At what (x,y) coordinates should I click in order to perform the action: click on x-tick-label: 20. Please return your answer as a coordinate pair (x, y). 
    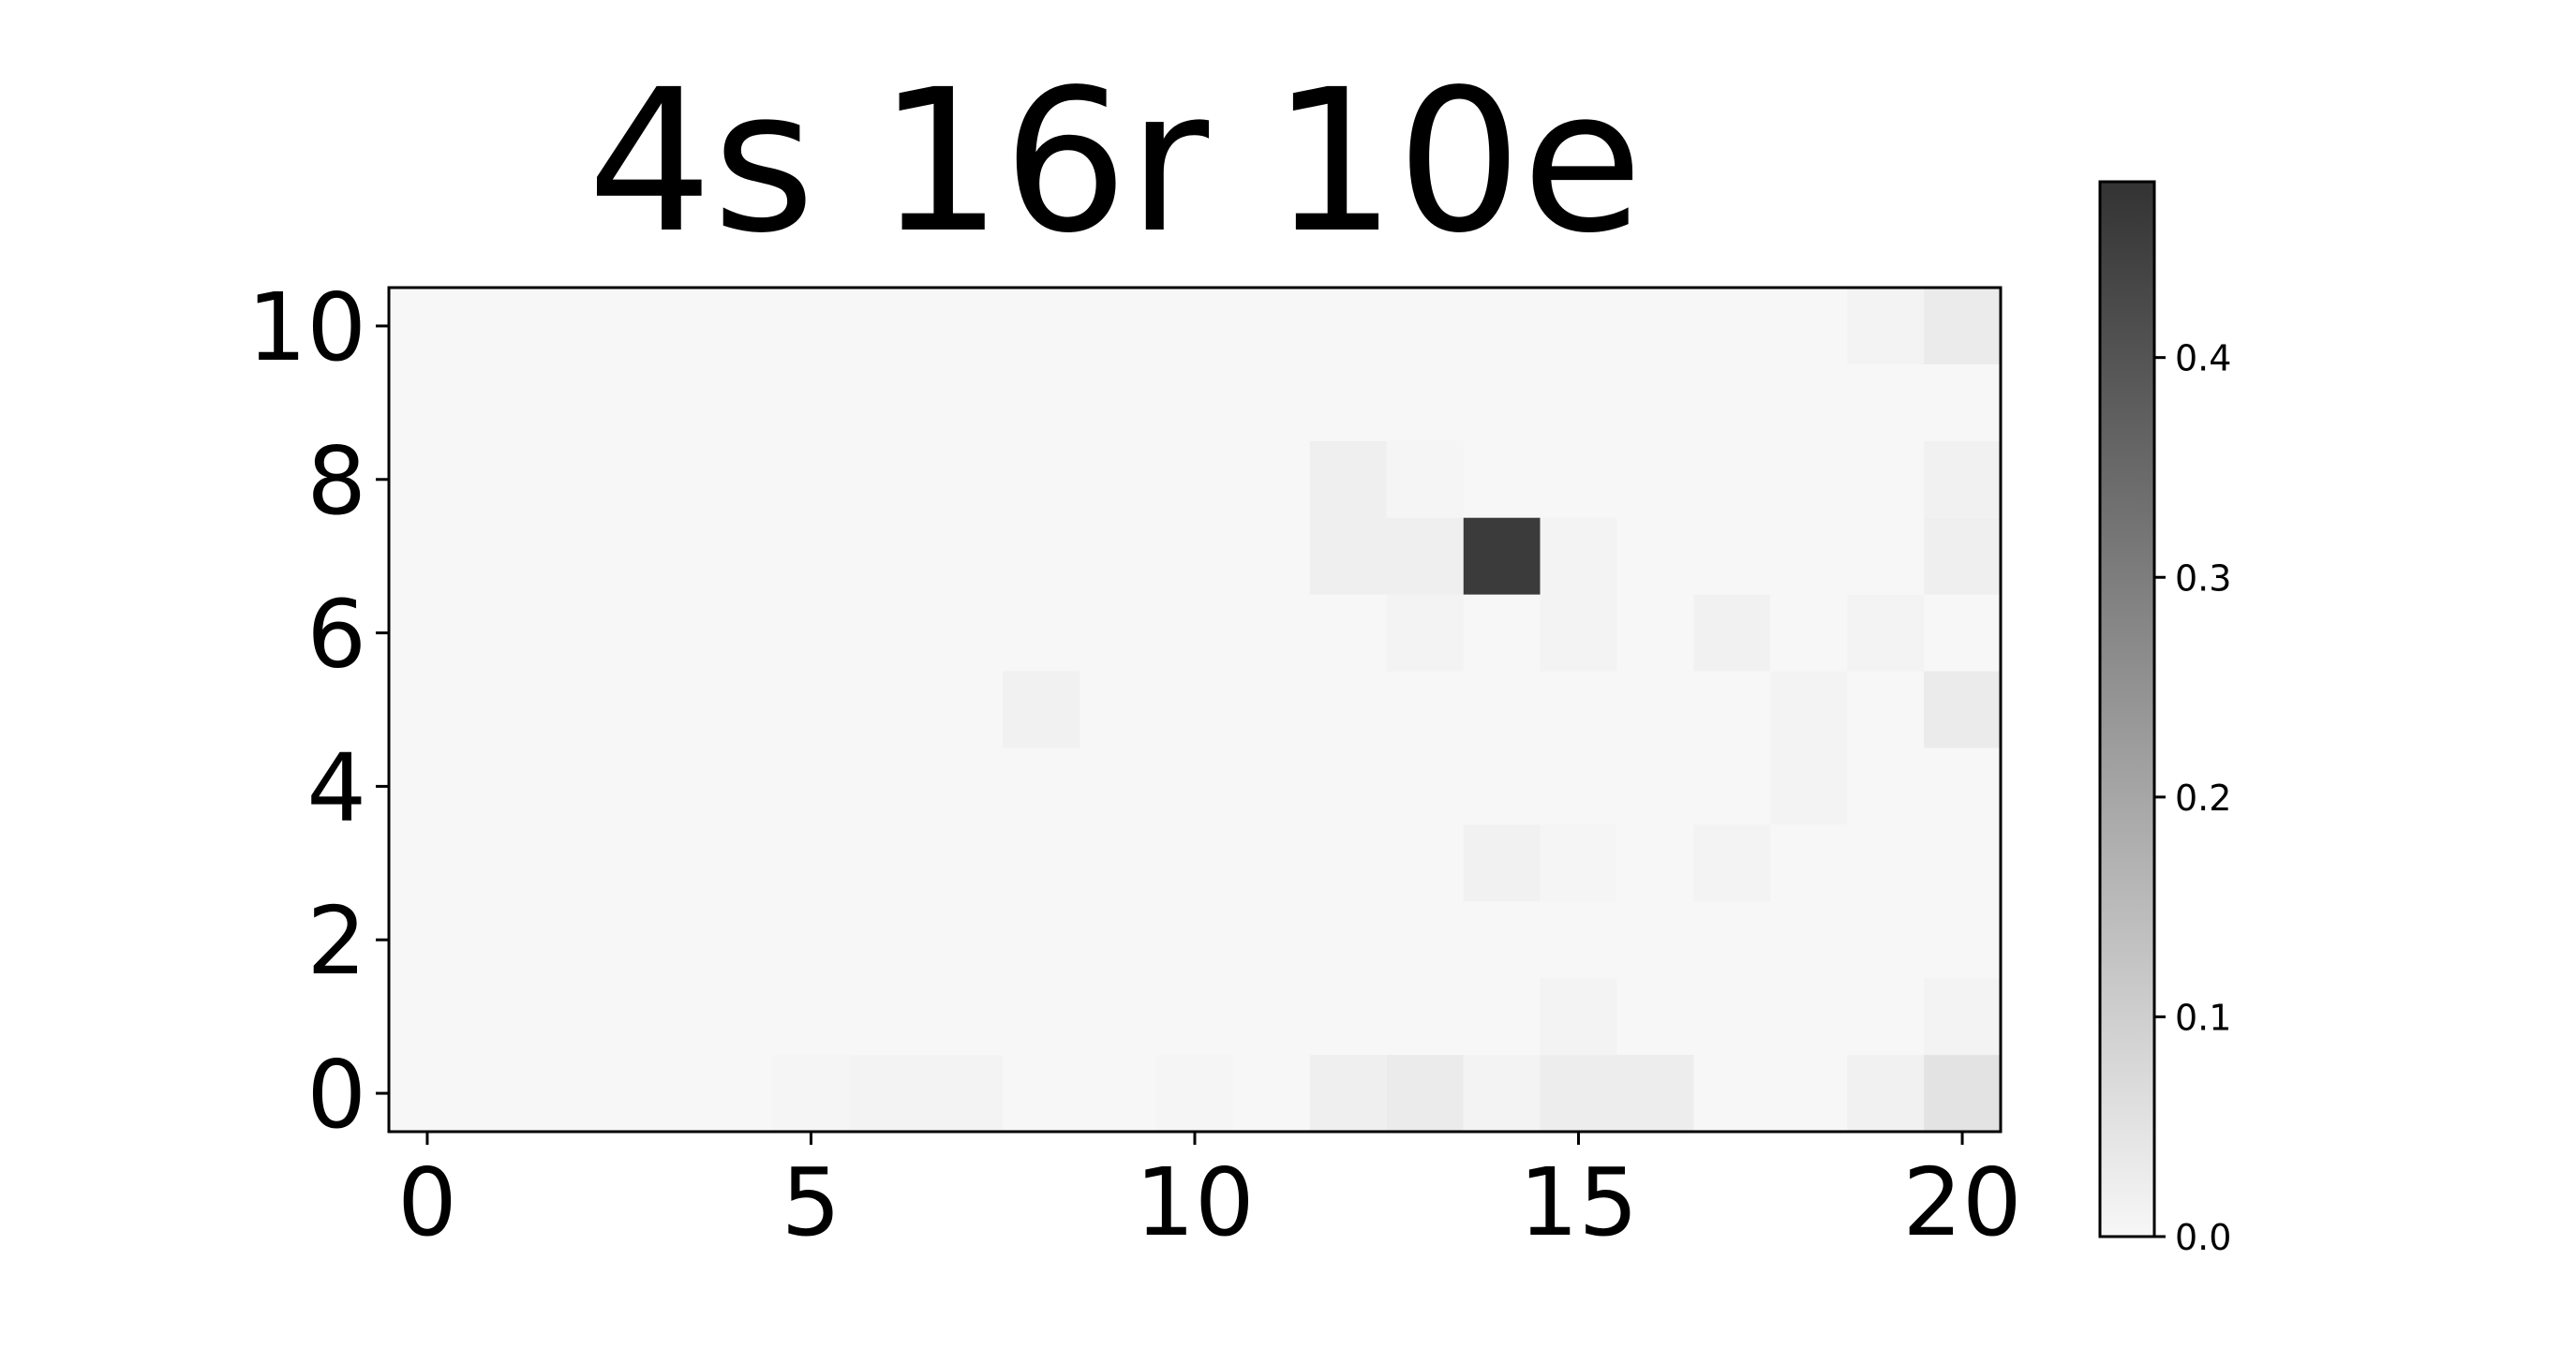
    Looking at the image, I should click on (1961, 1202).